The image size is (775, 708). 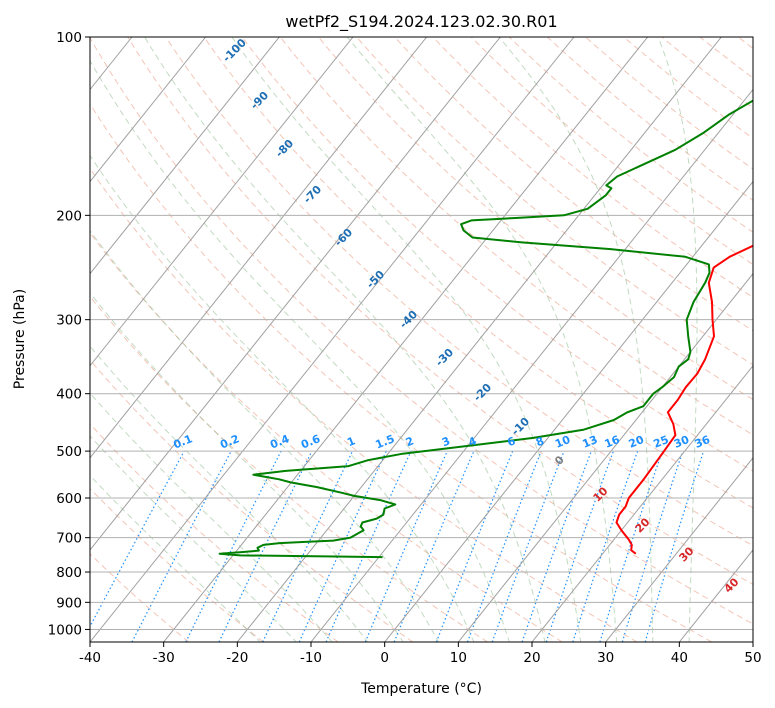 What do you see at coordinates (421, 22) in the screenshot?
I see `chart-title: wetPf2_S194.2024.123.02.30.R01` at bounding box center [421, 22].